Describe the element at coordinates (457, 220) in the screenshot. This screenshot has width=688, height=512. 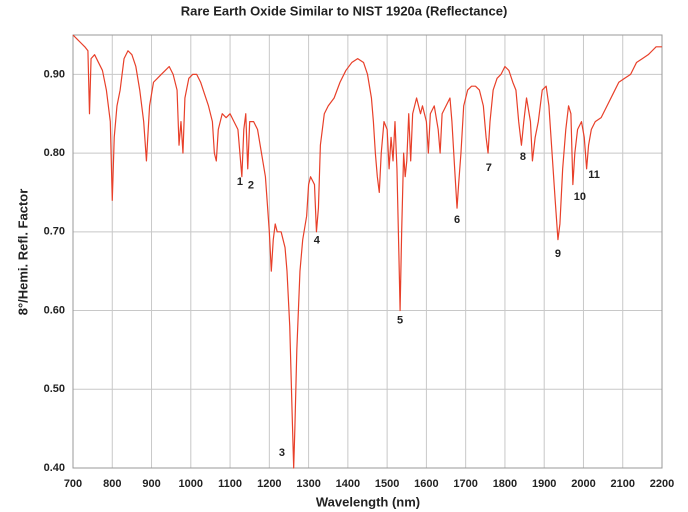
I see `annotation: 6` at that location.